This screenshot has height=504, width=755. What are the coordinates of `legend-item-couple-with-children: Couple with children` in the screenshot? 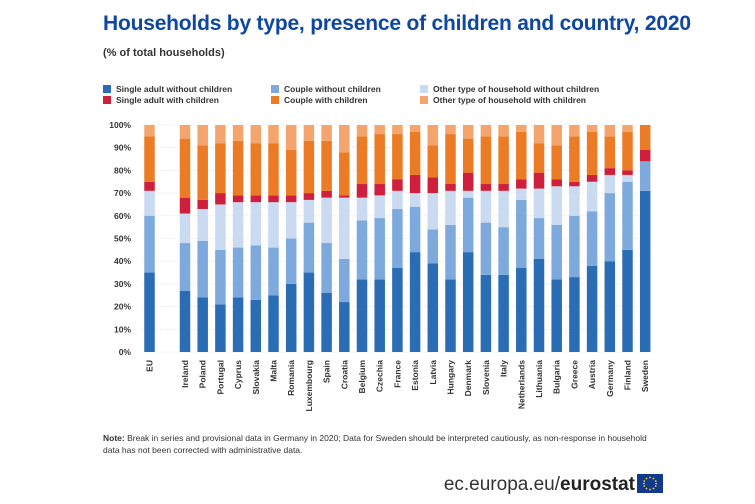 It's located at (319, 100).